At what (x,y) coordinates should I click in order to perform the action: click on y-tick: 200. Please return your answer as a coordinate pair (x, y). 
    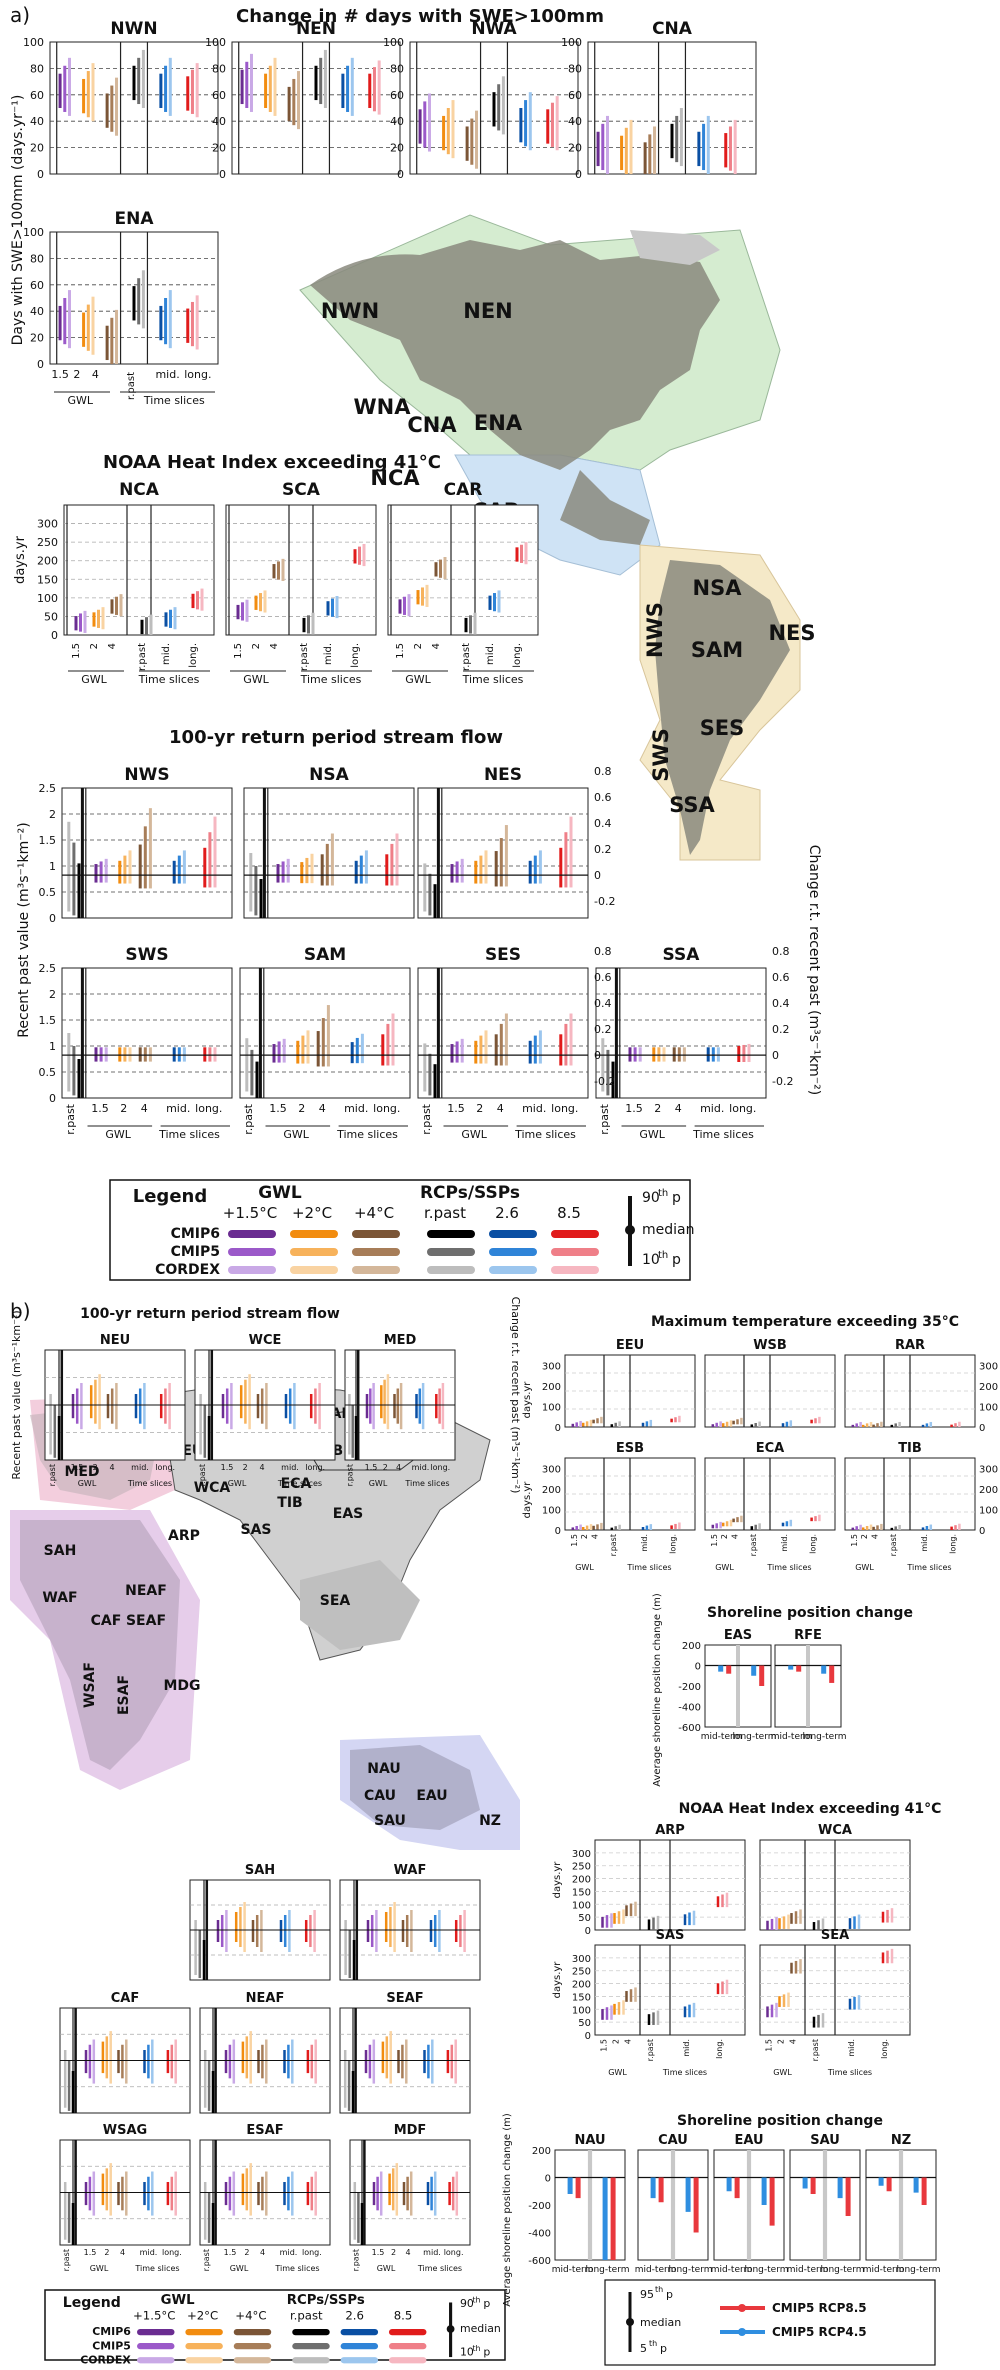
    Looking at the image, I should click on (551, 1387).